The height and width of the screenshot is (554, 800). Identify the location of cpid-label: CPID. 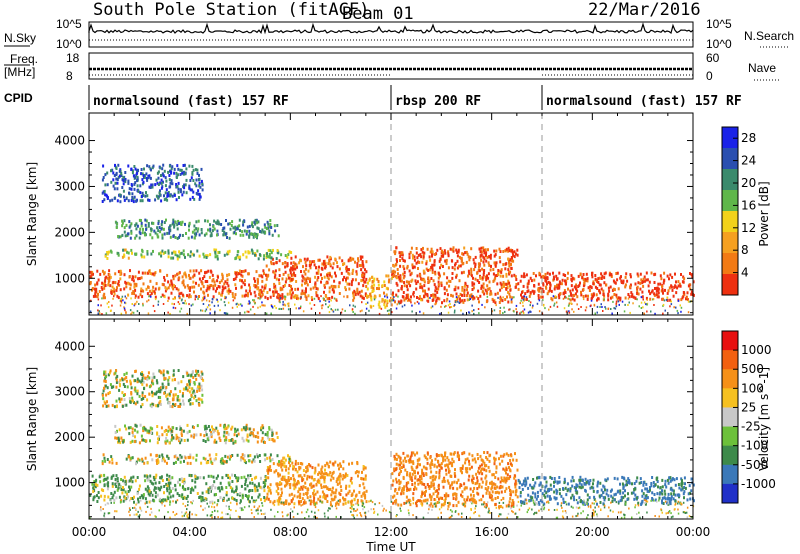
(18, 98).